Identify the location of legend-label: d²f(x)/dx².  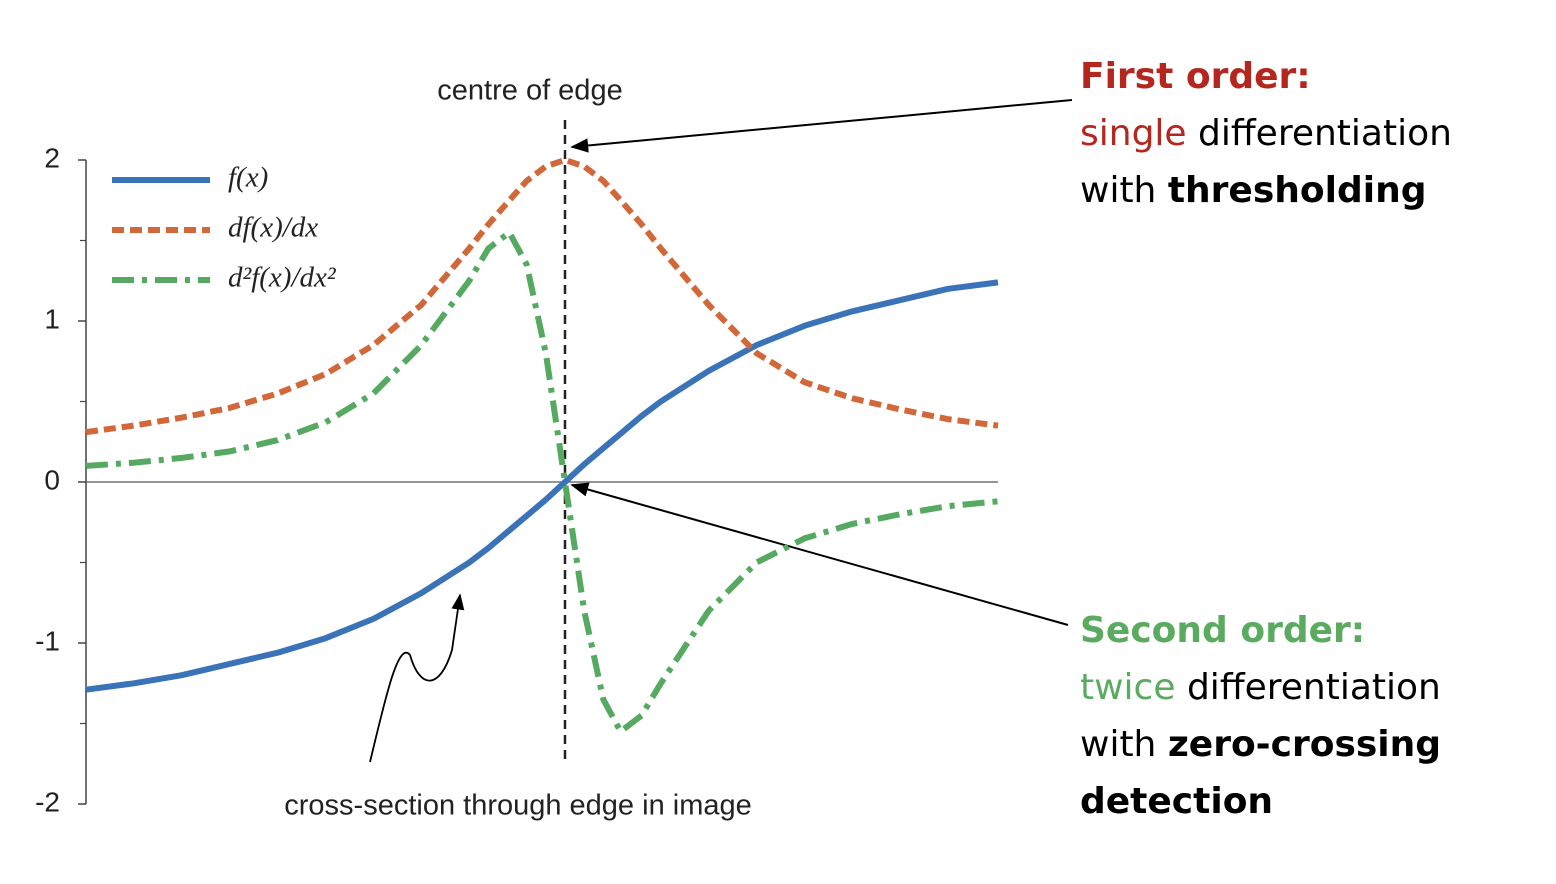
(282, 278).